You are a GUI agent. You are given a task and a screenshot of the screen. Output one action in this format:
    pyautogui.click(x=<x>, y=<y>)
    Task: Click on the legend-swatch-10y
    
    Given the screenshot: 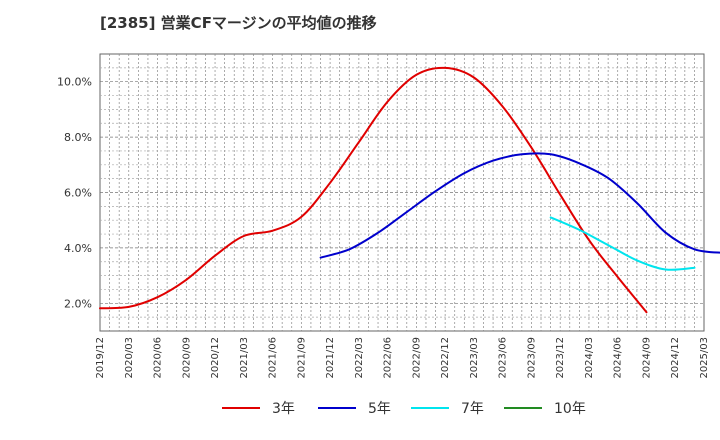 What is the action you would take?
    pyautogui.click(x=523, y=408)
    